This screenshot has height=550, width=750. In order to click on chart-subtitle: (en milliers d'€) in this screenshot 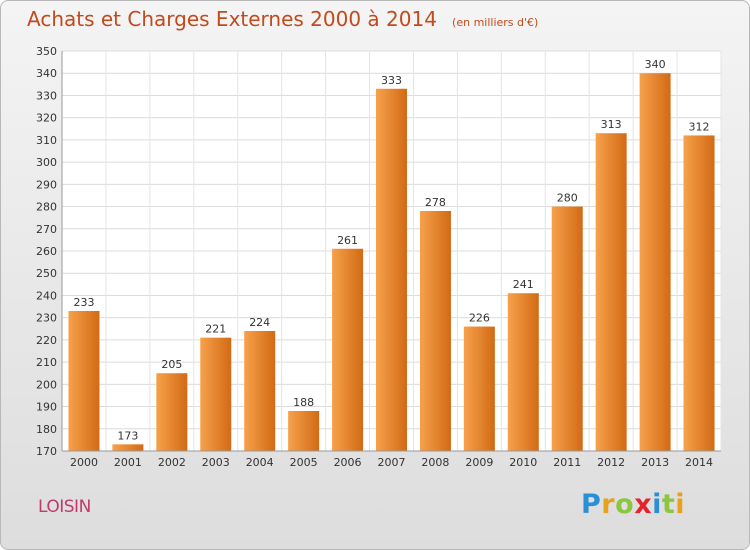, I will do `click(495, 22)`.